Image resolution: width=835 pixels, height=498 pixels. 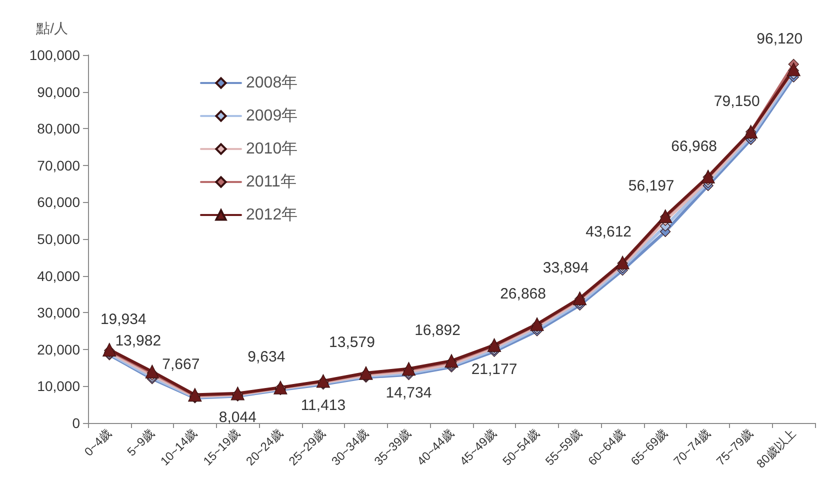 I want to click on data-label: 19,934, so click(x=123, y=319).